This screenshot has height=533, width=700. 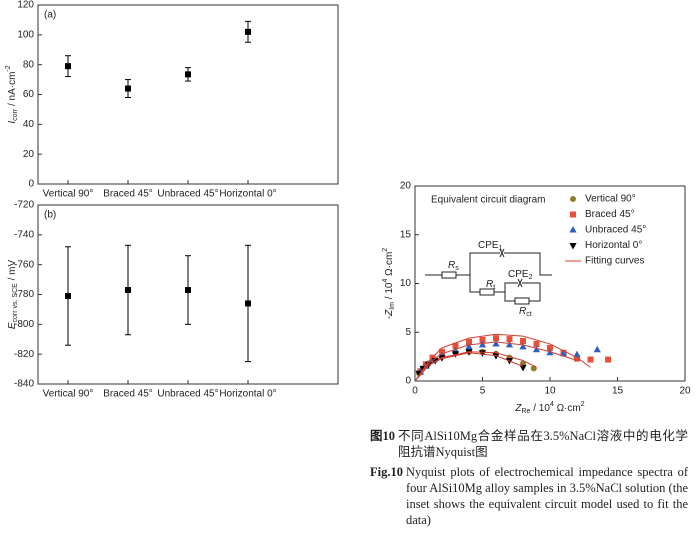 What do you see at coordinates (392, 306) in the screenshot?
I see `label-part: Im` at bounding box center [392, 306].